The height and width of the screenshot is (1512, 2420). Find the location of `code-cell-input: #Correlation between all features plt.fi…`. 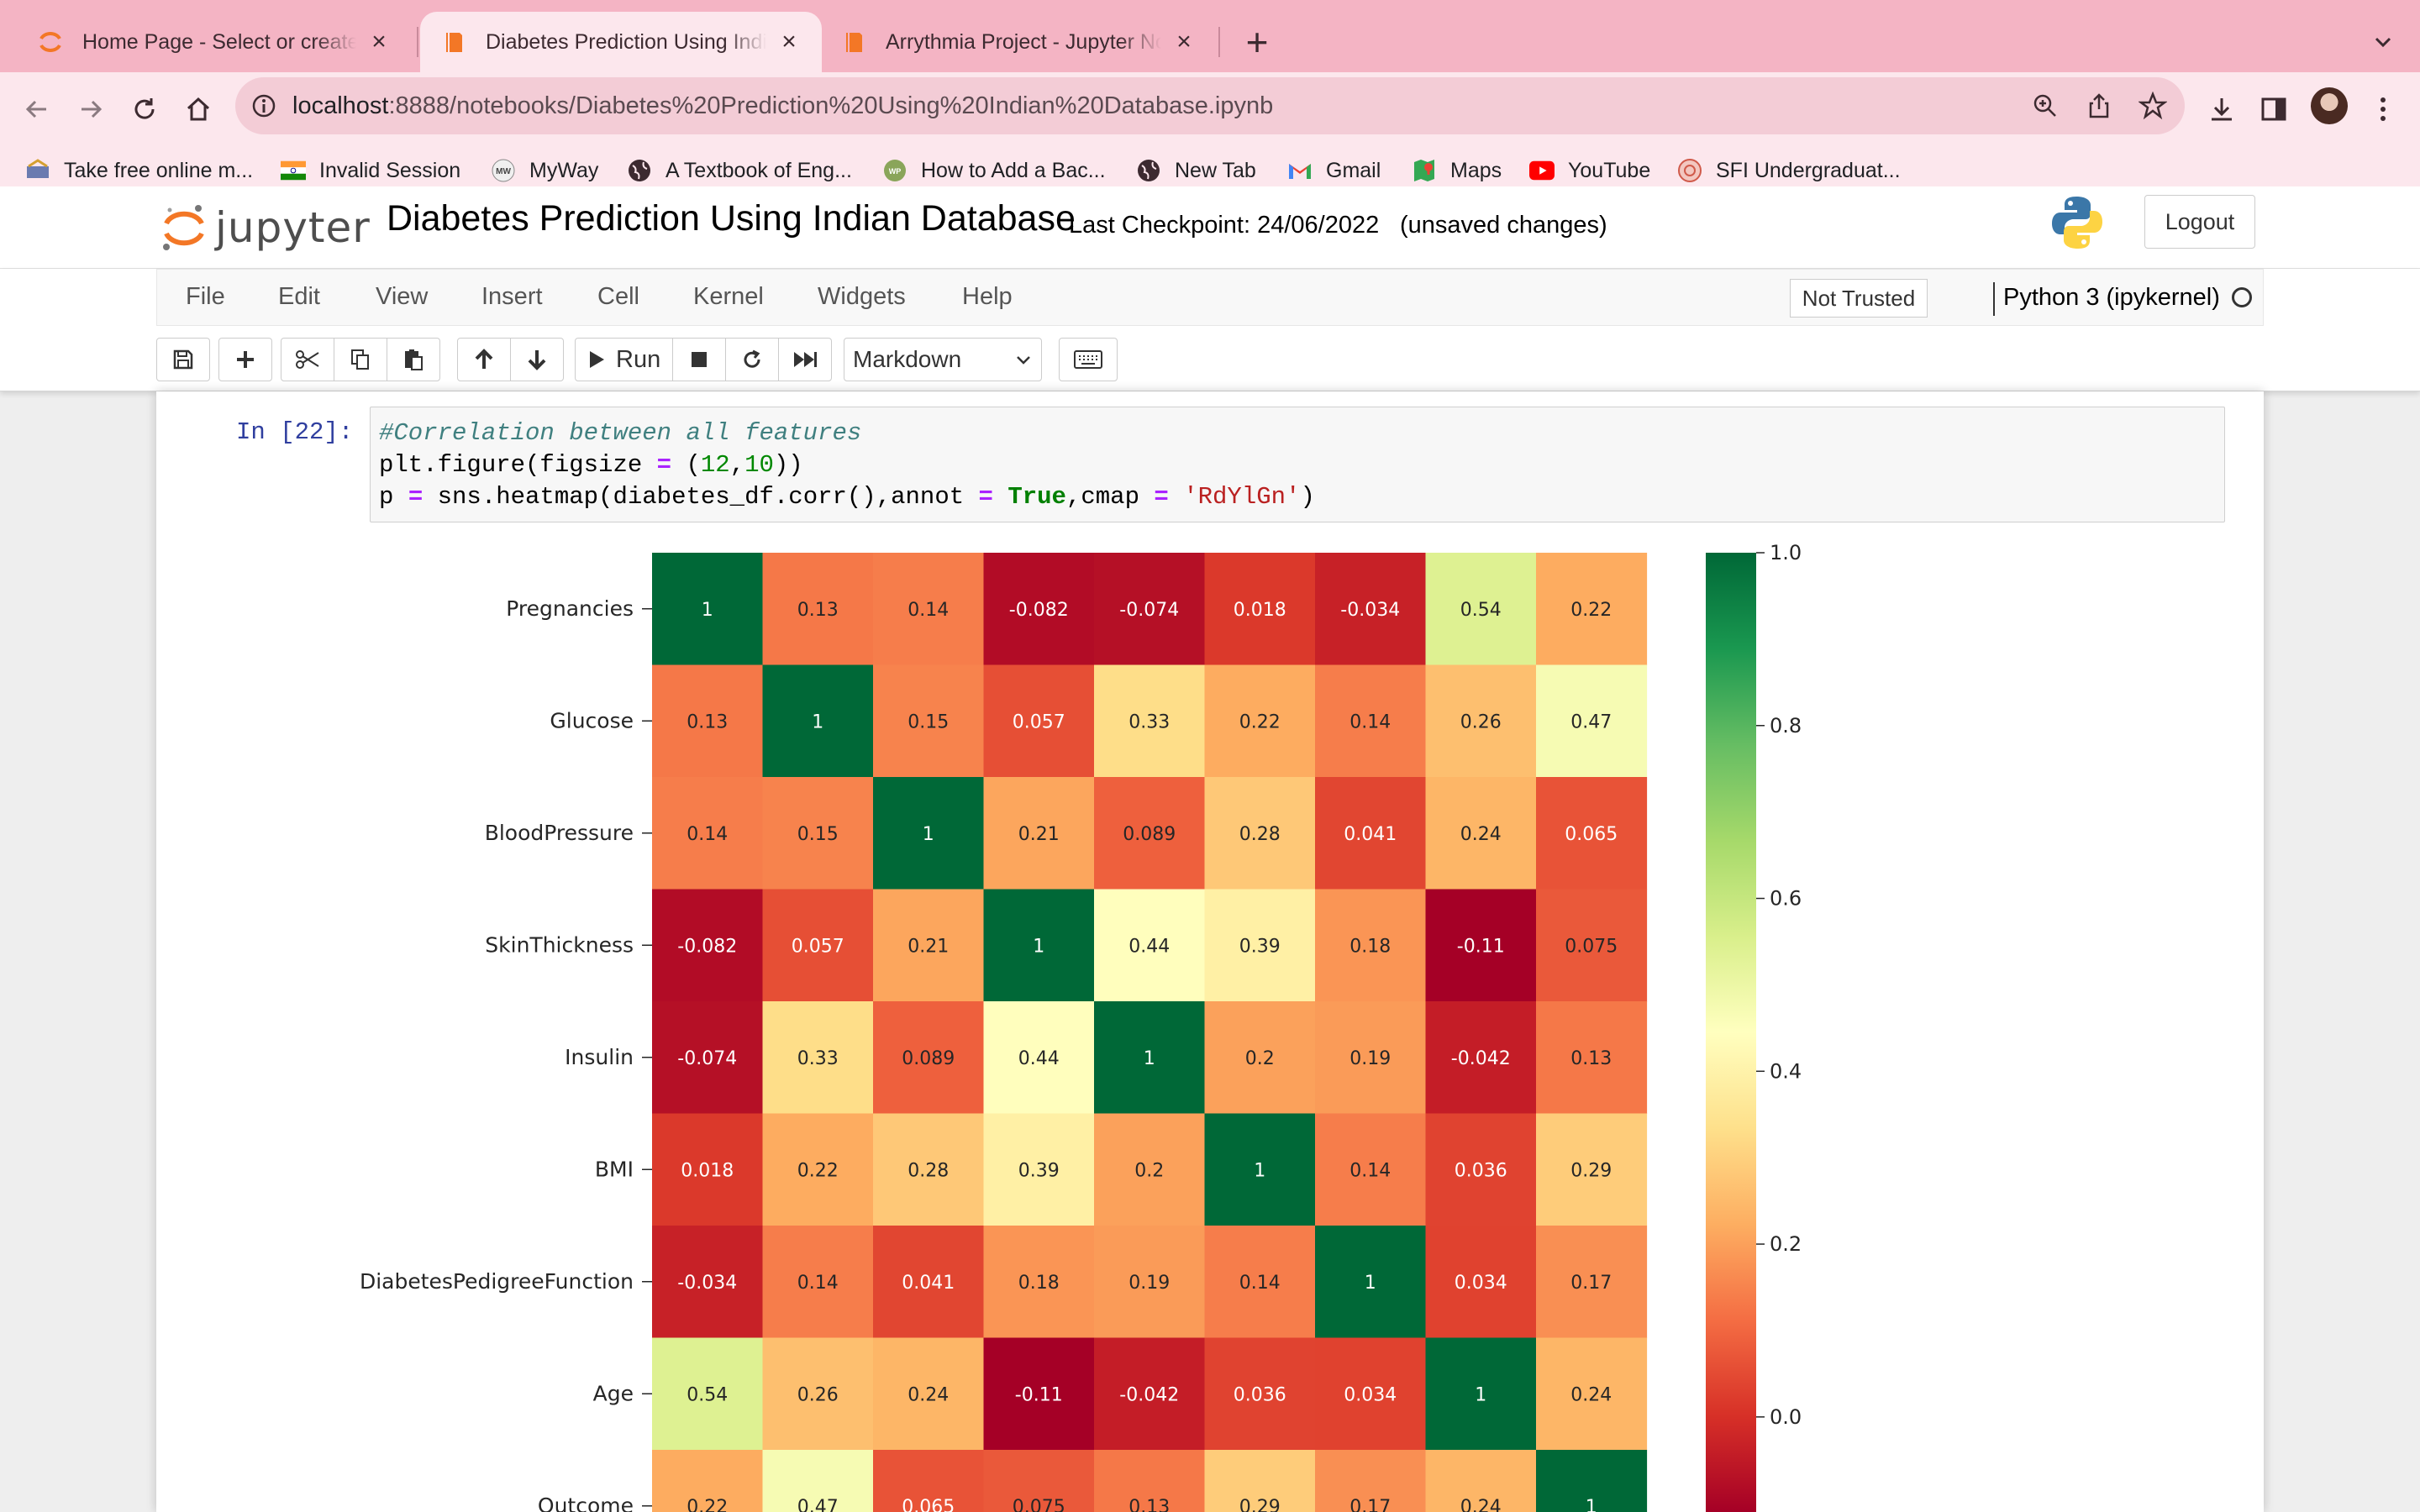

code-cell-input: #Correlation between all features plt.fi… is located at coordinates (1297, 464).